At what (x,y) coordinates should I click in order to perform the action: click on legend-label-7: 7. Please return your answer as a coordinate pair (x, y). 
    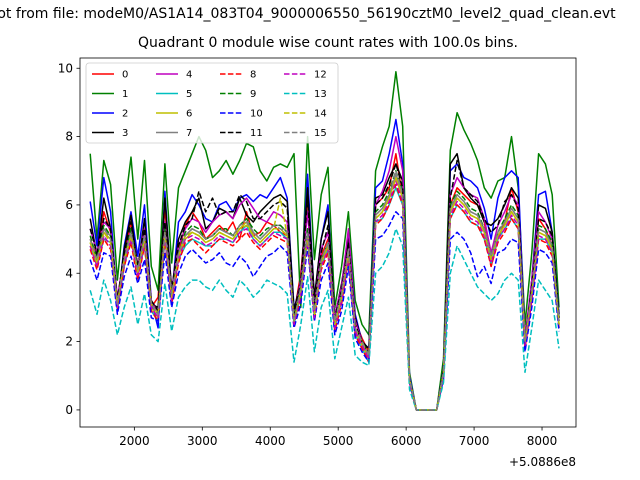
    Looking at the image, I should click on (189, 133).